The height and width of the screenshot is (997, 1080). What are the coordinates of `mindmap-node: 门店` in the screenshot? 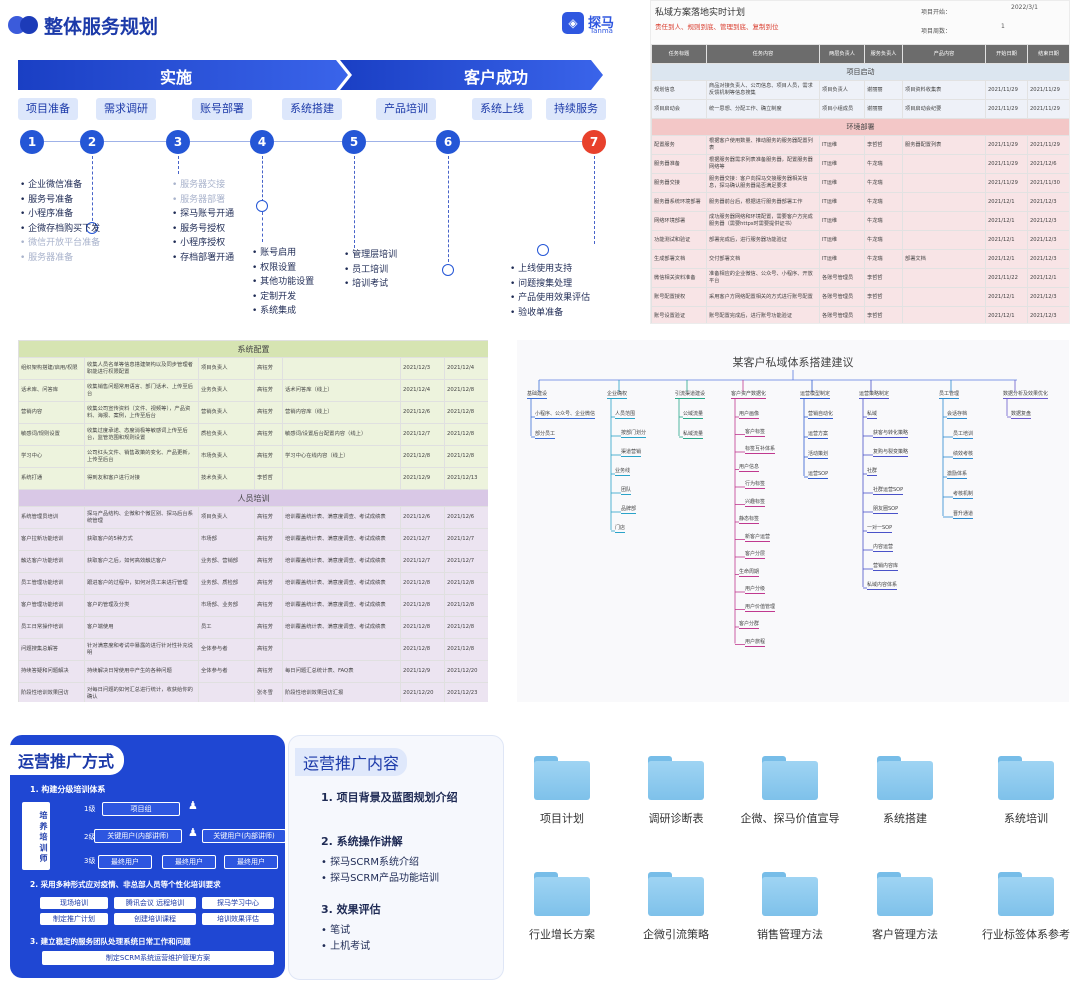 It's located at (620, 529).